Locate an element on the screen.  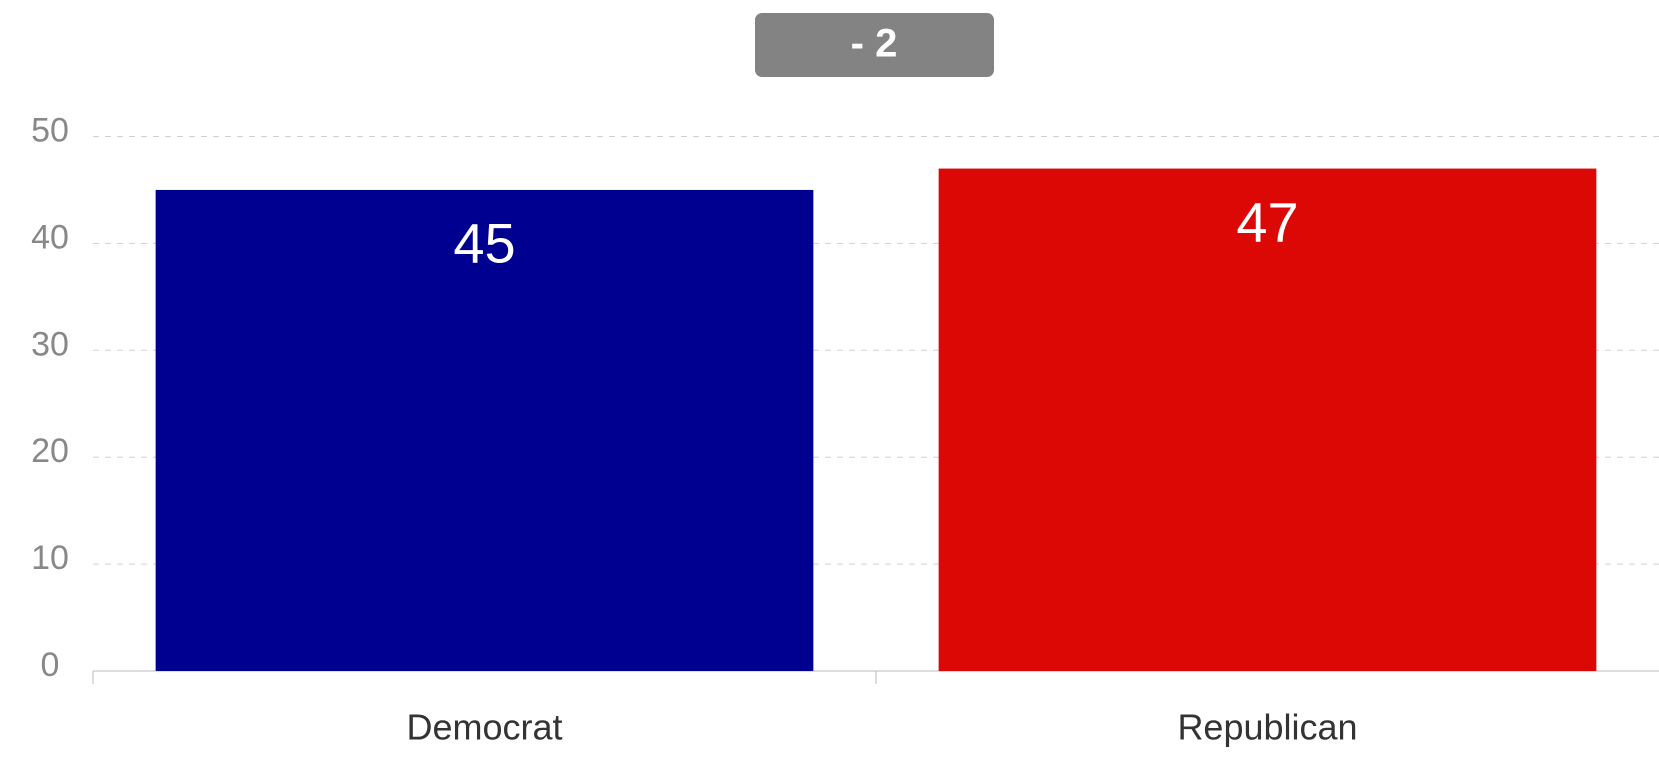
y-tick-label: 30 is located at coordinates (50, 344).